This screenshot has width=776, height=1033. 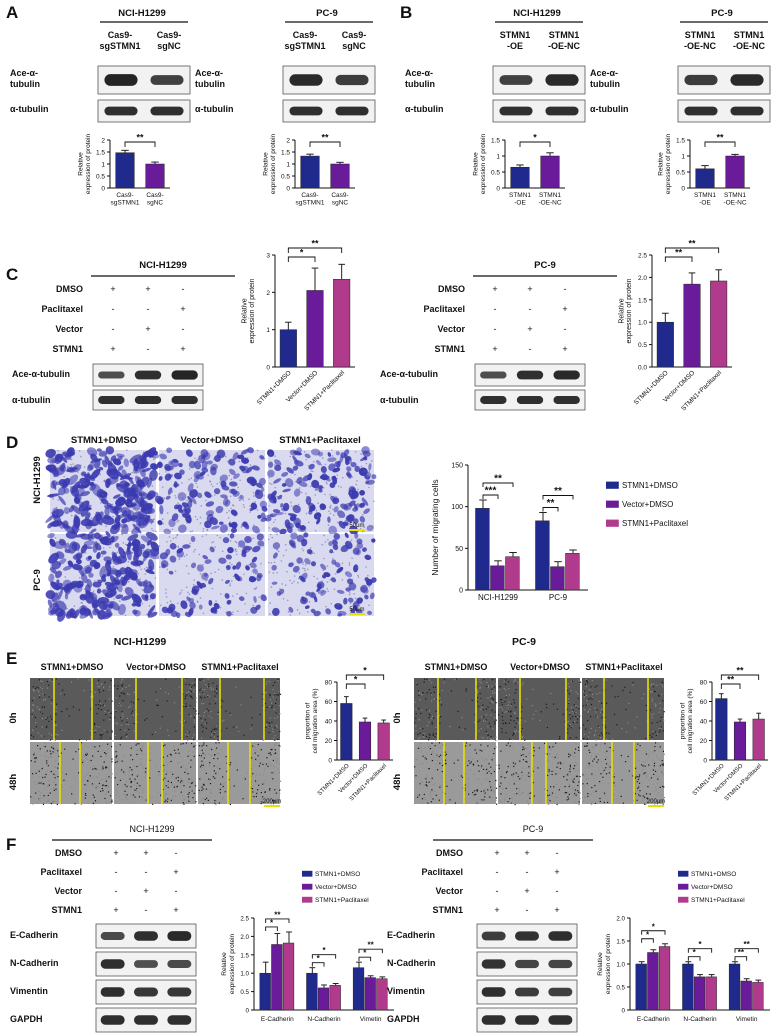 What do you see at coordinates (365, 959) in the screenshot?
I see `sig-bracket` at bounding box center [365, 959].